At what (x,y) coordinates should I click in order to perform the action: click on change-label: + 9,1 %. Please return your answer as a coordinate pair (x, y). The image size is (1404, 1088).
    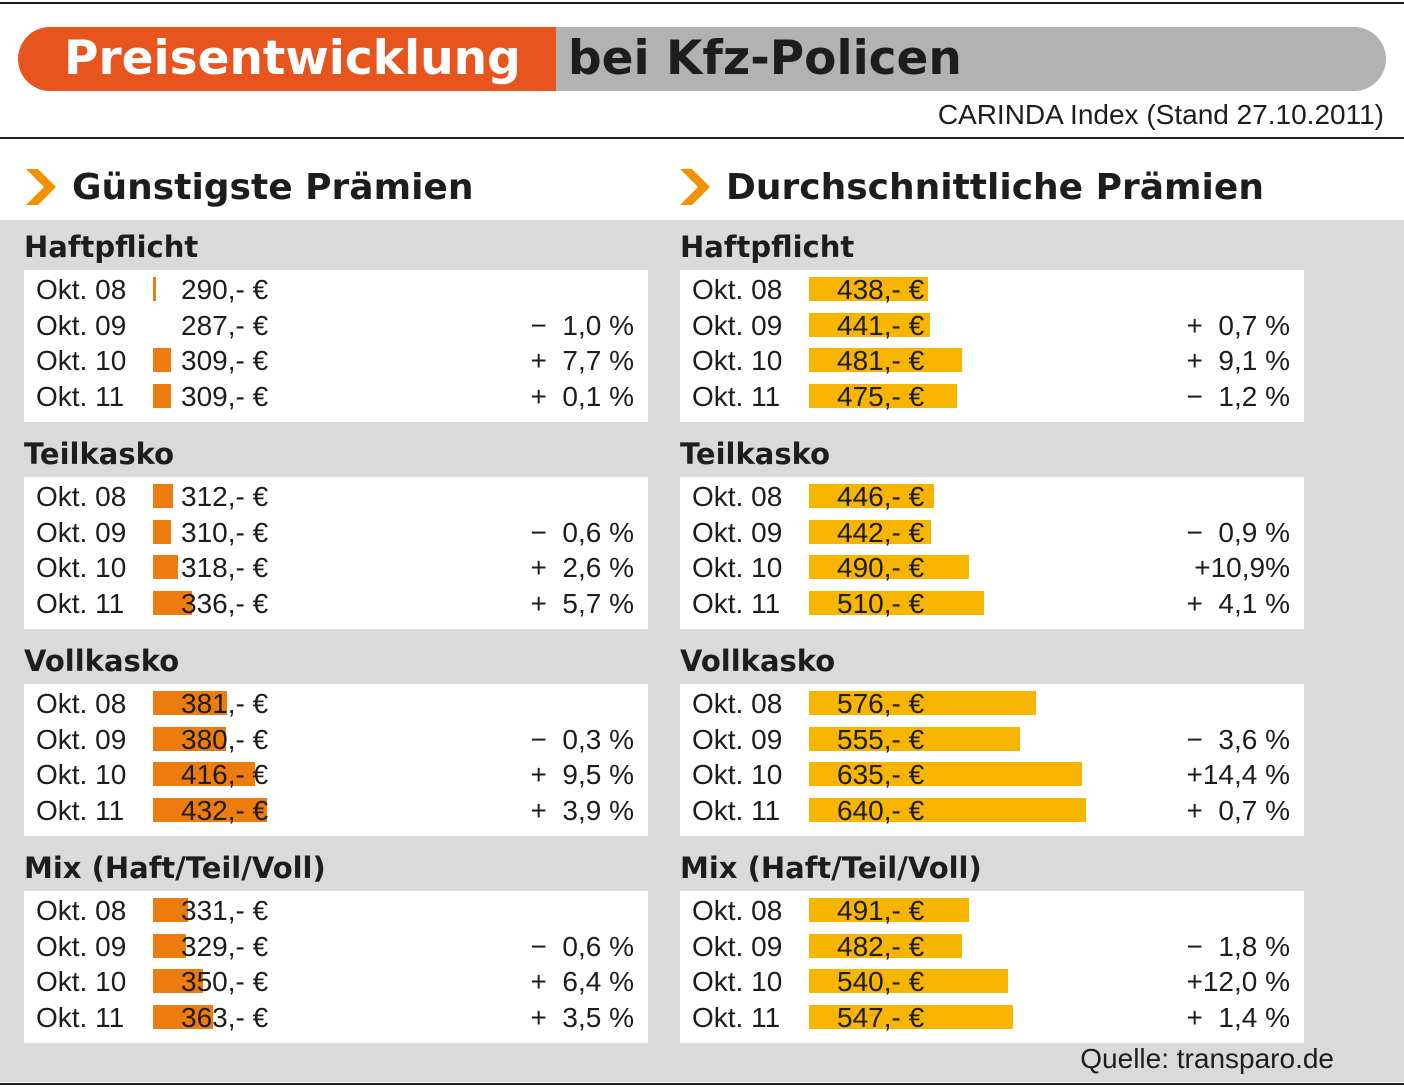
    Looking at the image, I should click on (1238, 360).